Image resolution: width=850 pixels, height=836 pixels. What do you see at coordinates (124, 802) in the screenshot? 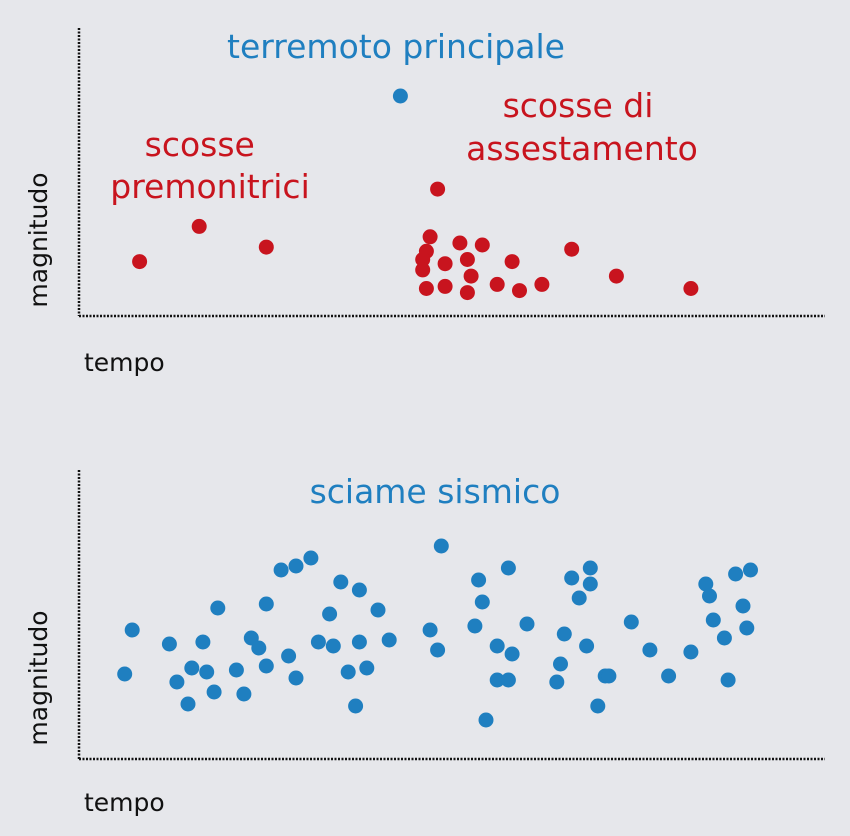
I see `bottom-xlabel: tempo` at bounding box center [124, 802].